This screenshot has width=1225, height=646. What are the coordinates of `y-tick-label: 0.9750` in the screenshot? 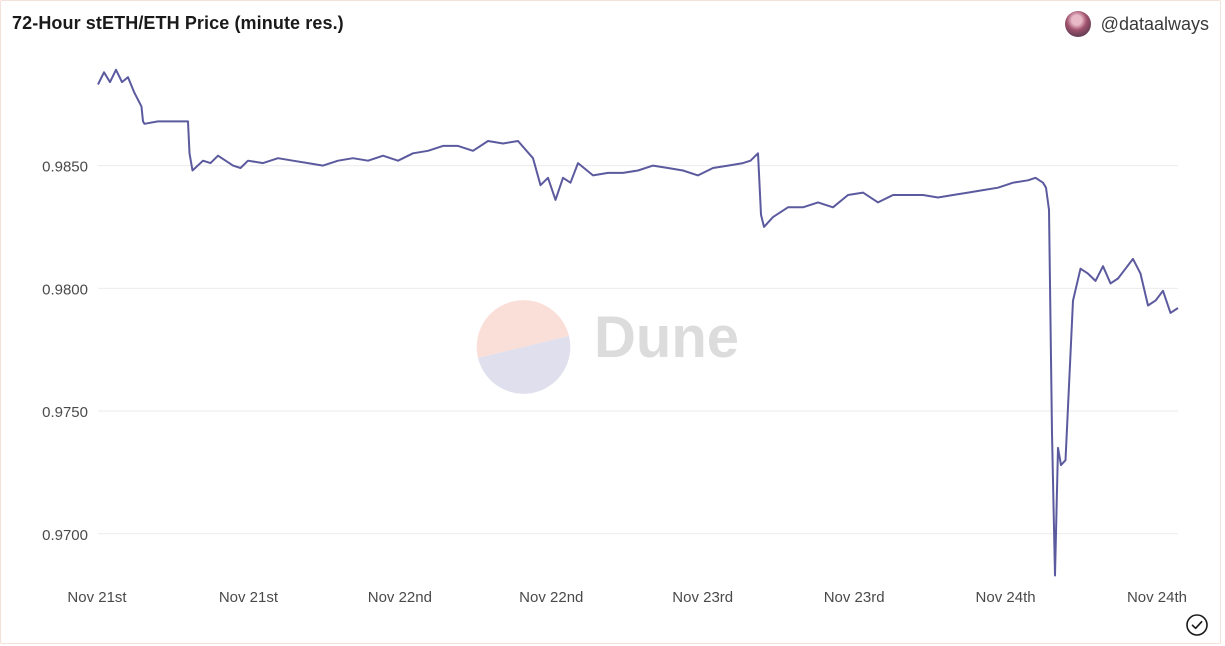 It's located at (65, 412).